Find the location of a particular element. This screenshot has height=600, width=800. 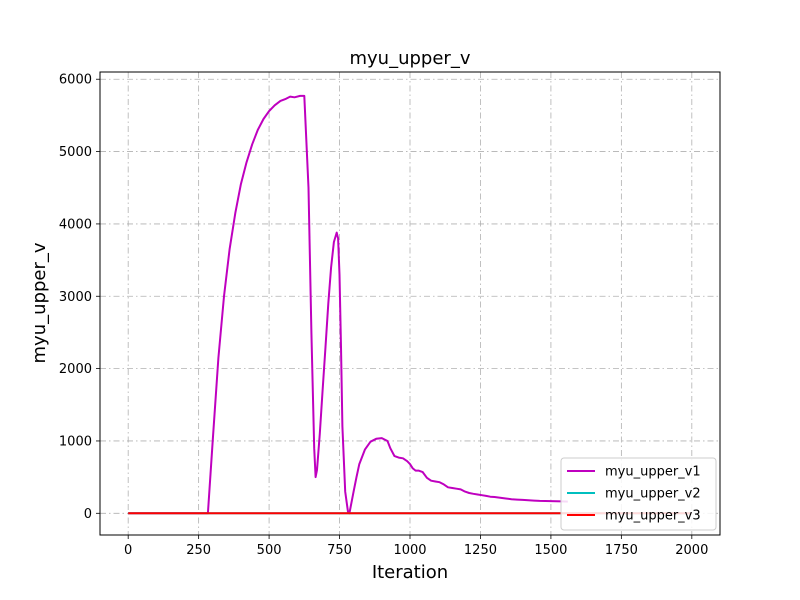

legend-box is located at coordinates (638, 494).